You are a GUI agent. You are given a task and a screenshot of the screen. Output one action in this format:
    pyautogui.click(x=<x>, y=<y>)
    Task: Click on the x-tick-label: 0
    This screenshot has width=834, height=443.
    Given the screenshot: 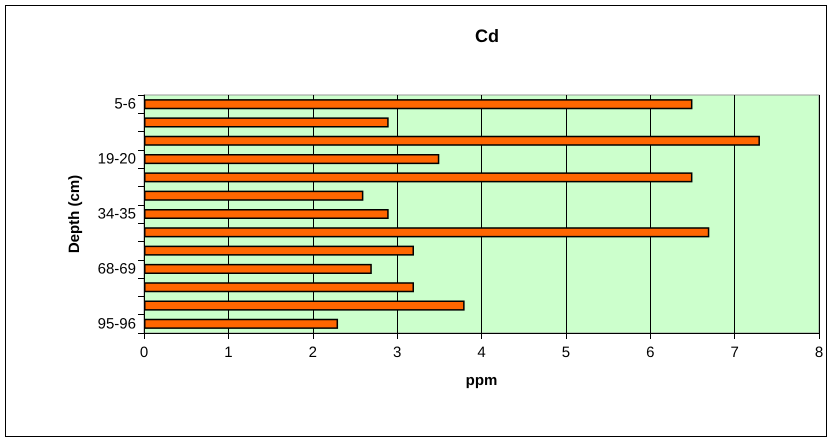 What is the action you would take?
    pyautogui.click(x=144, y=352)
    